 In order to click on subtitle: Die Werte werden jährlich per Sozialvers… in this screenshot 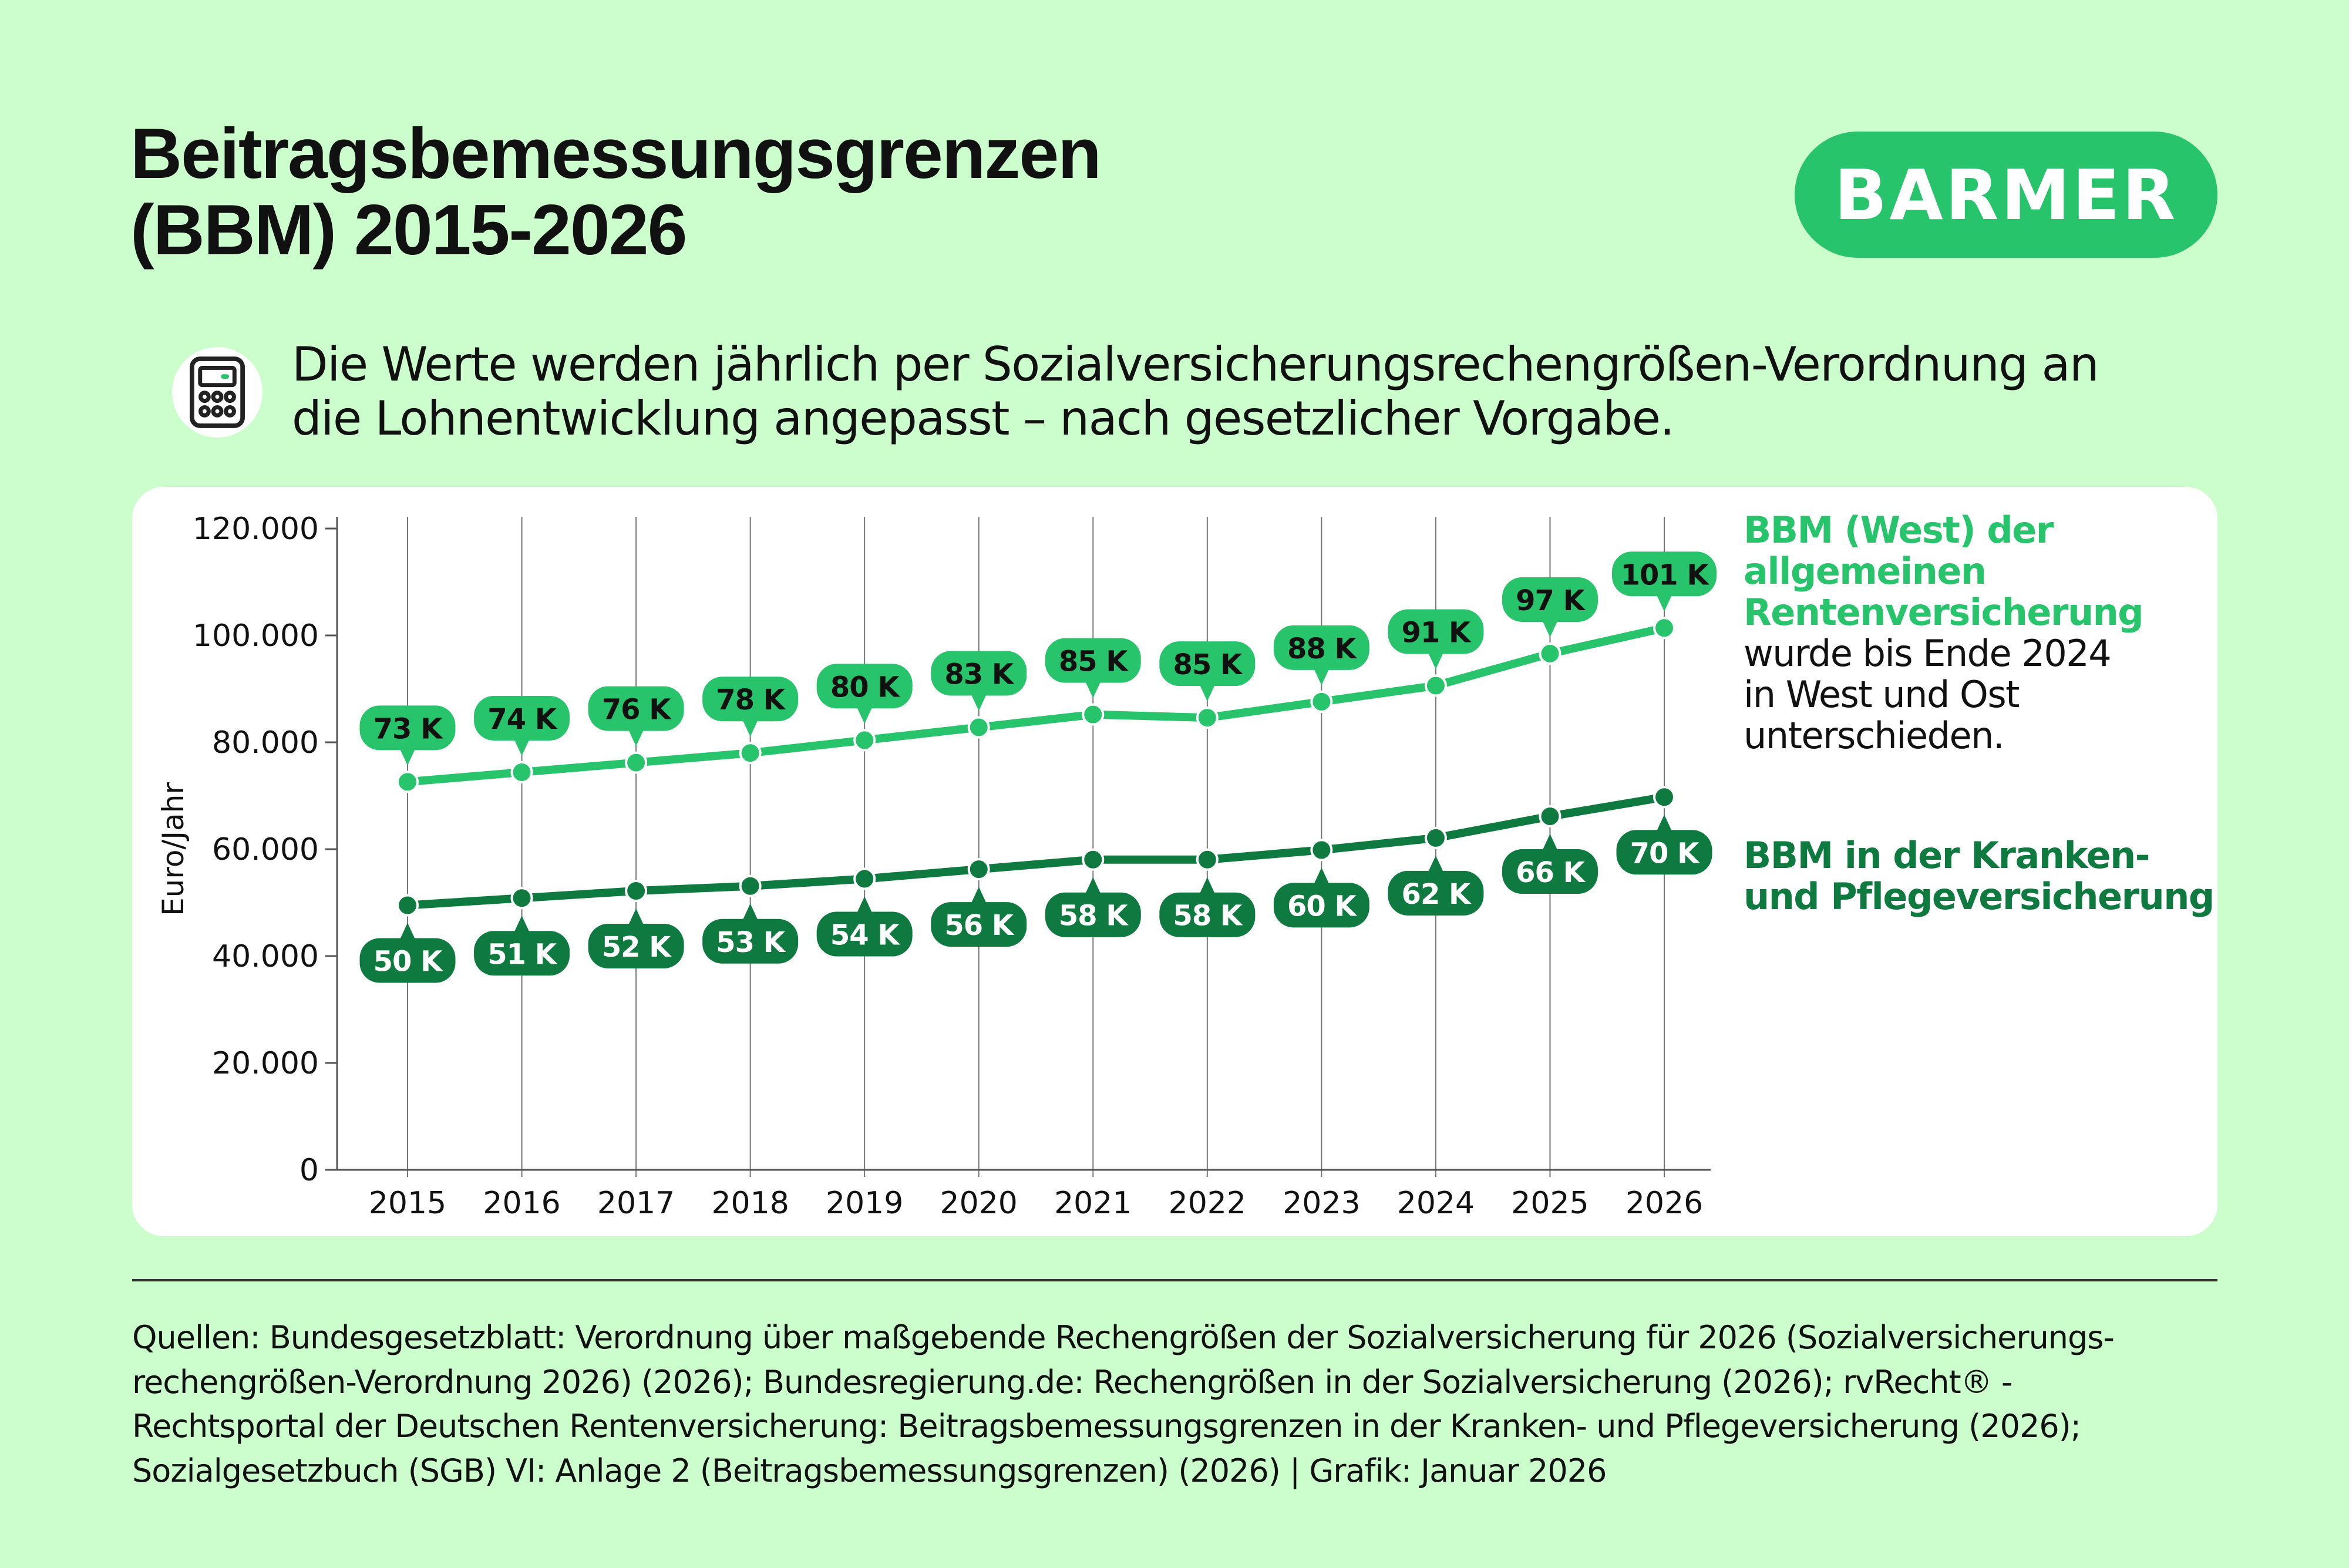, I will do `click(1195, 392)`.